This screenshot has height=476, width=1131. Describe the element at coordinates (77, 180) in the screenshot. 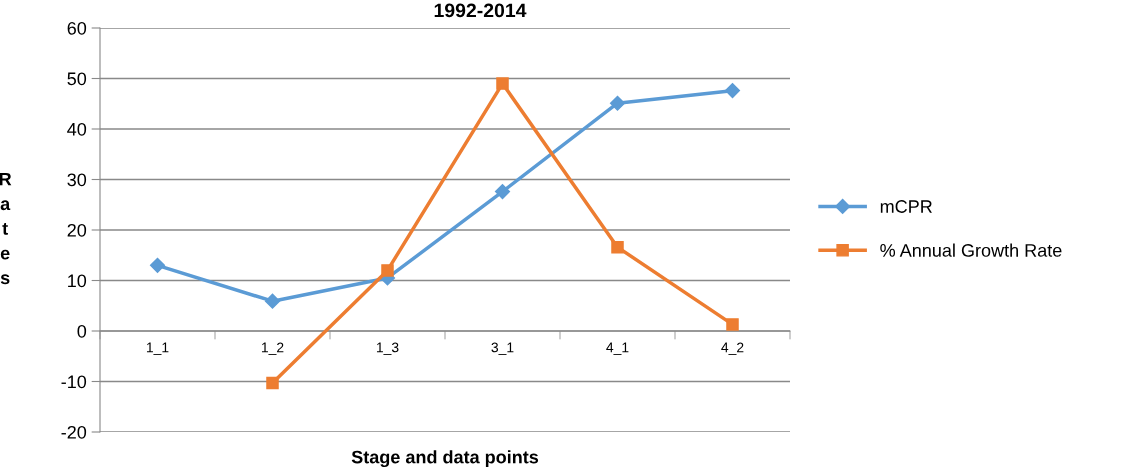

I see `y-tick-label: 30` at that location.